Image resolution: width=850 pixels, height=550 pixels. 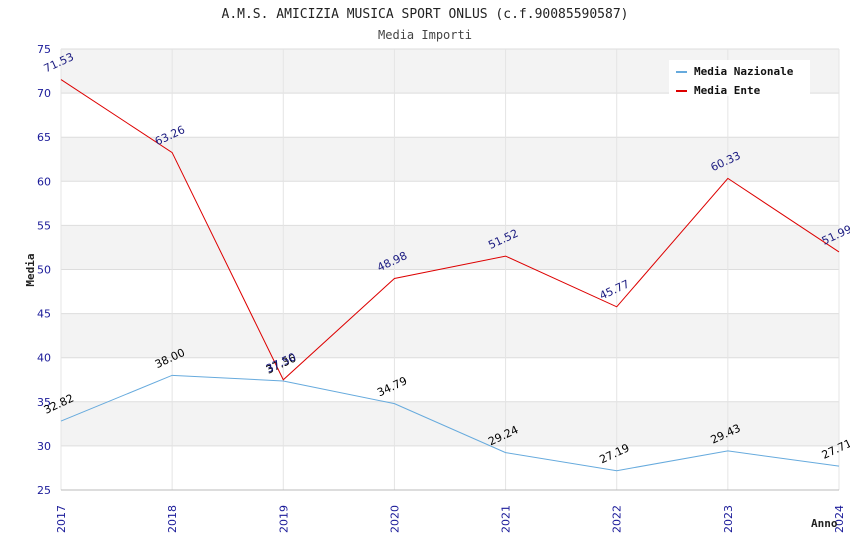 What do you see at coordinates (30, 269) in the screenshot?
I see `y-axis-label: Media` at bounding box center [30, 269].